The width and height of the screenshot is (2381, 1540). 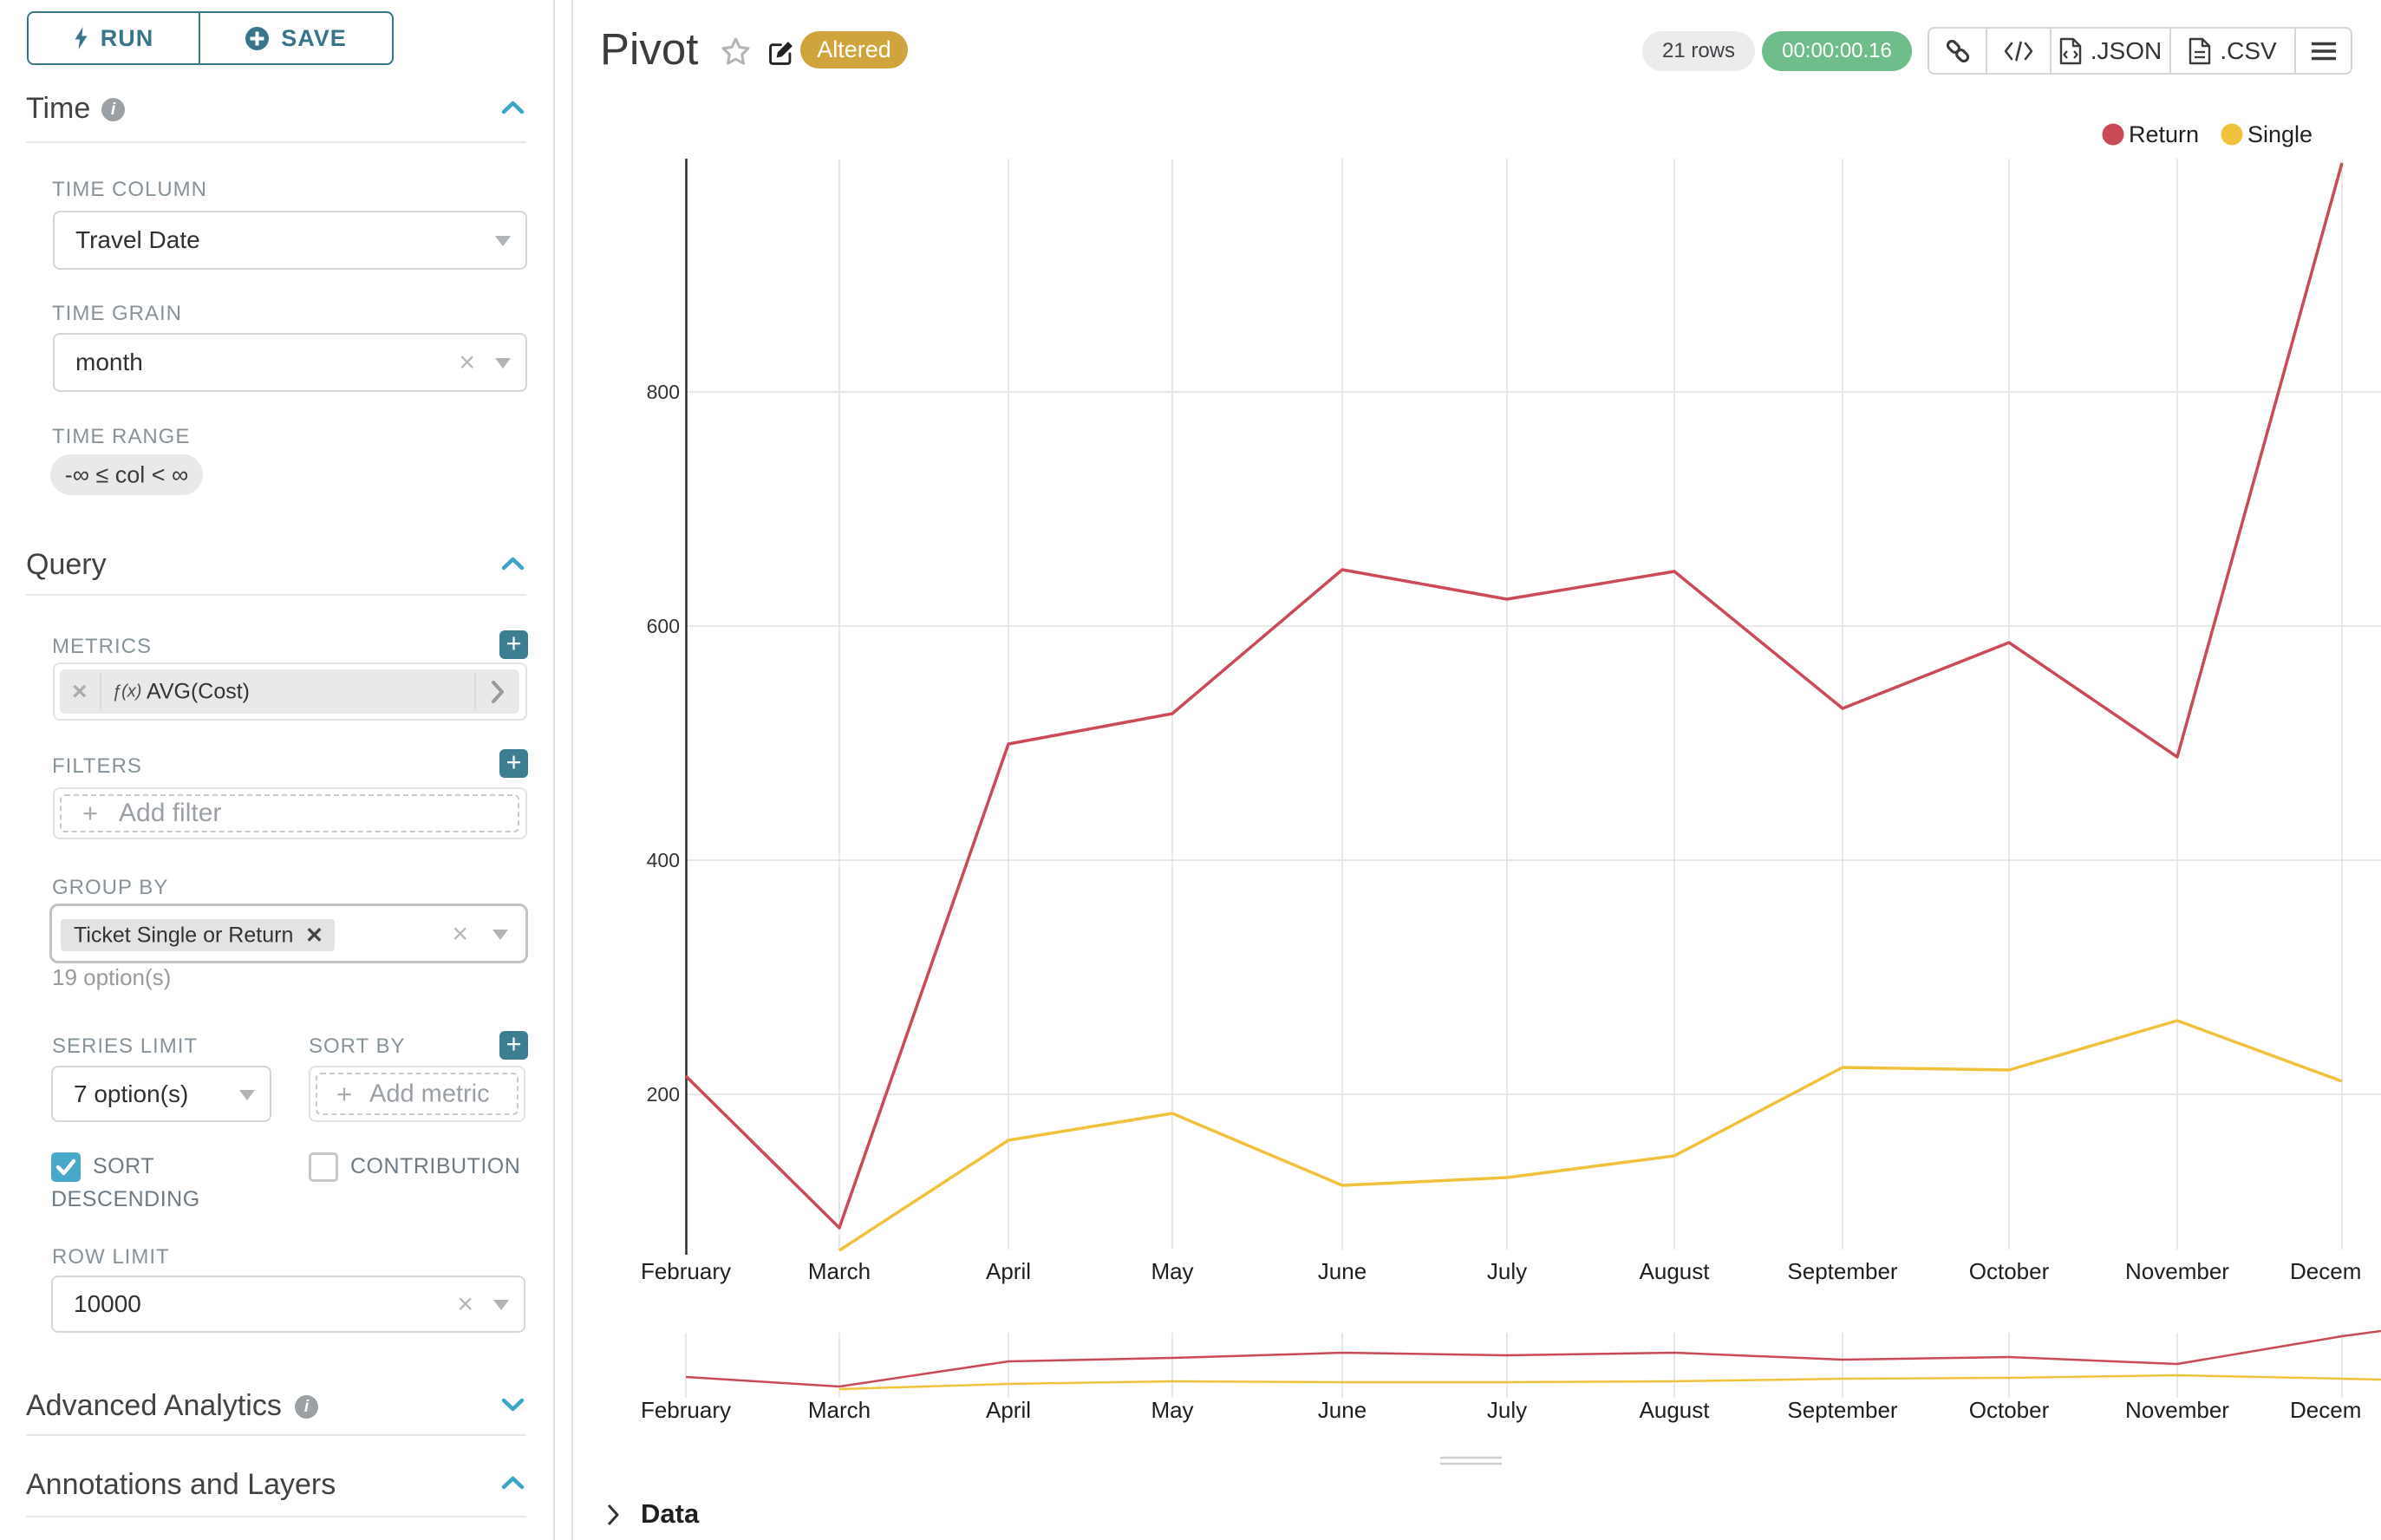 What do you see at coordinates (664, 860) in the screenshot?
I see `svg-text: 400` at bounding box center [664, 860].